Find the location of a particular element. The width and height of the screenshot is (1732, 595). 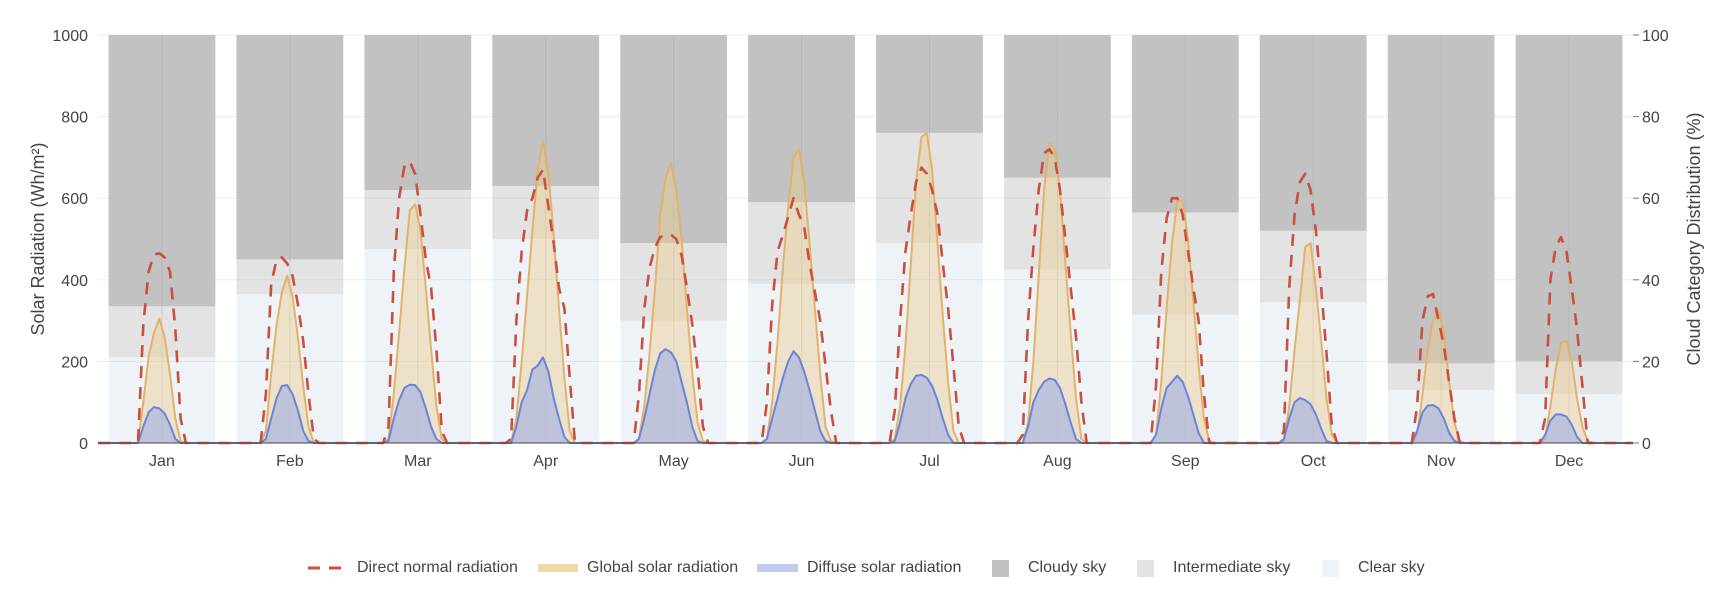

y-left-tick-label: 200 is located at coordinates (74, 362).